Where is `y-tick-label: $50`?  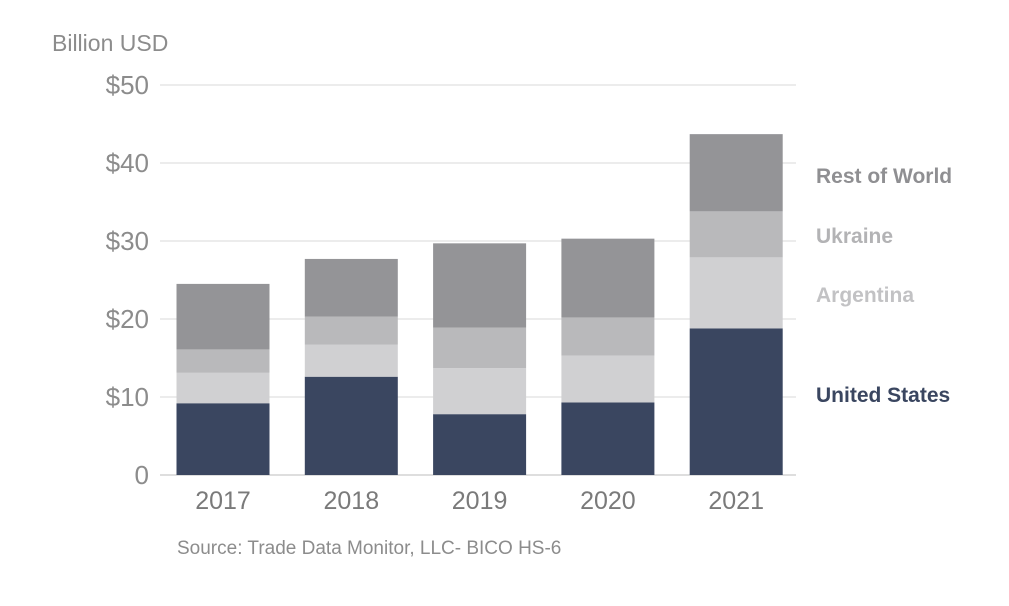 y-tick-label: $50 is located at coordinates (127, 85).